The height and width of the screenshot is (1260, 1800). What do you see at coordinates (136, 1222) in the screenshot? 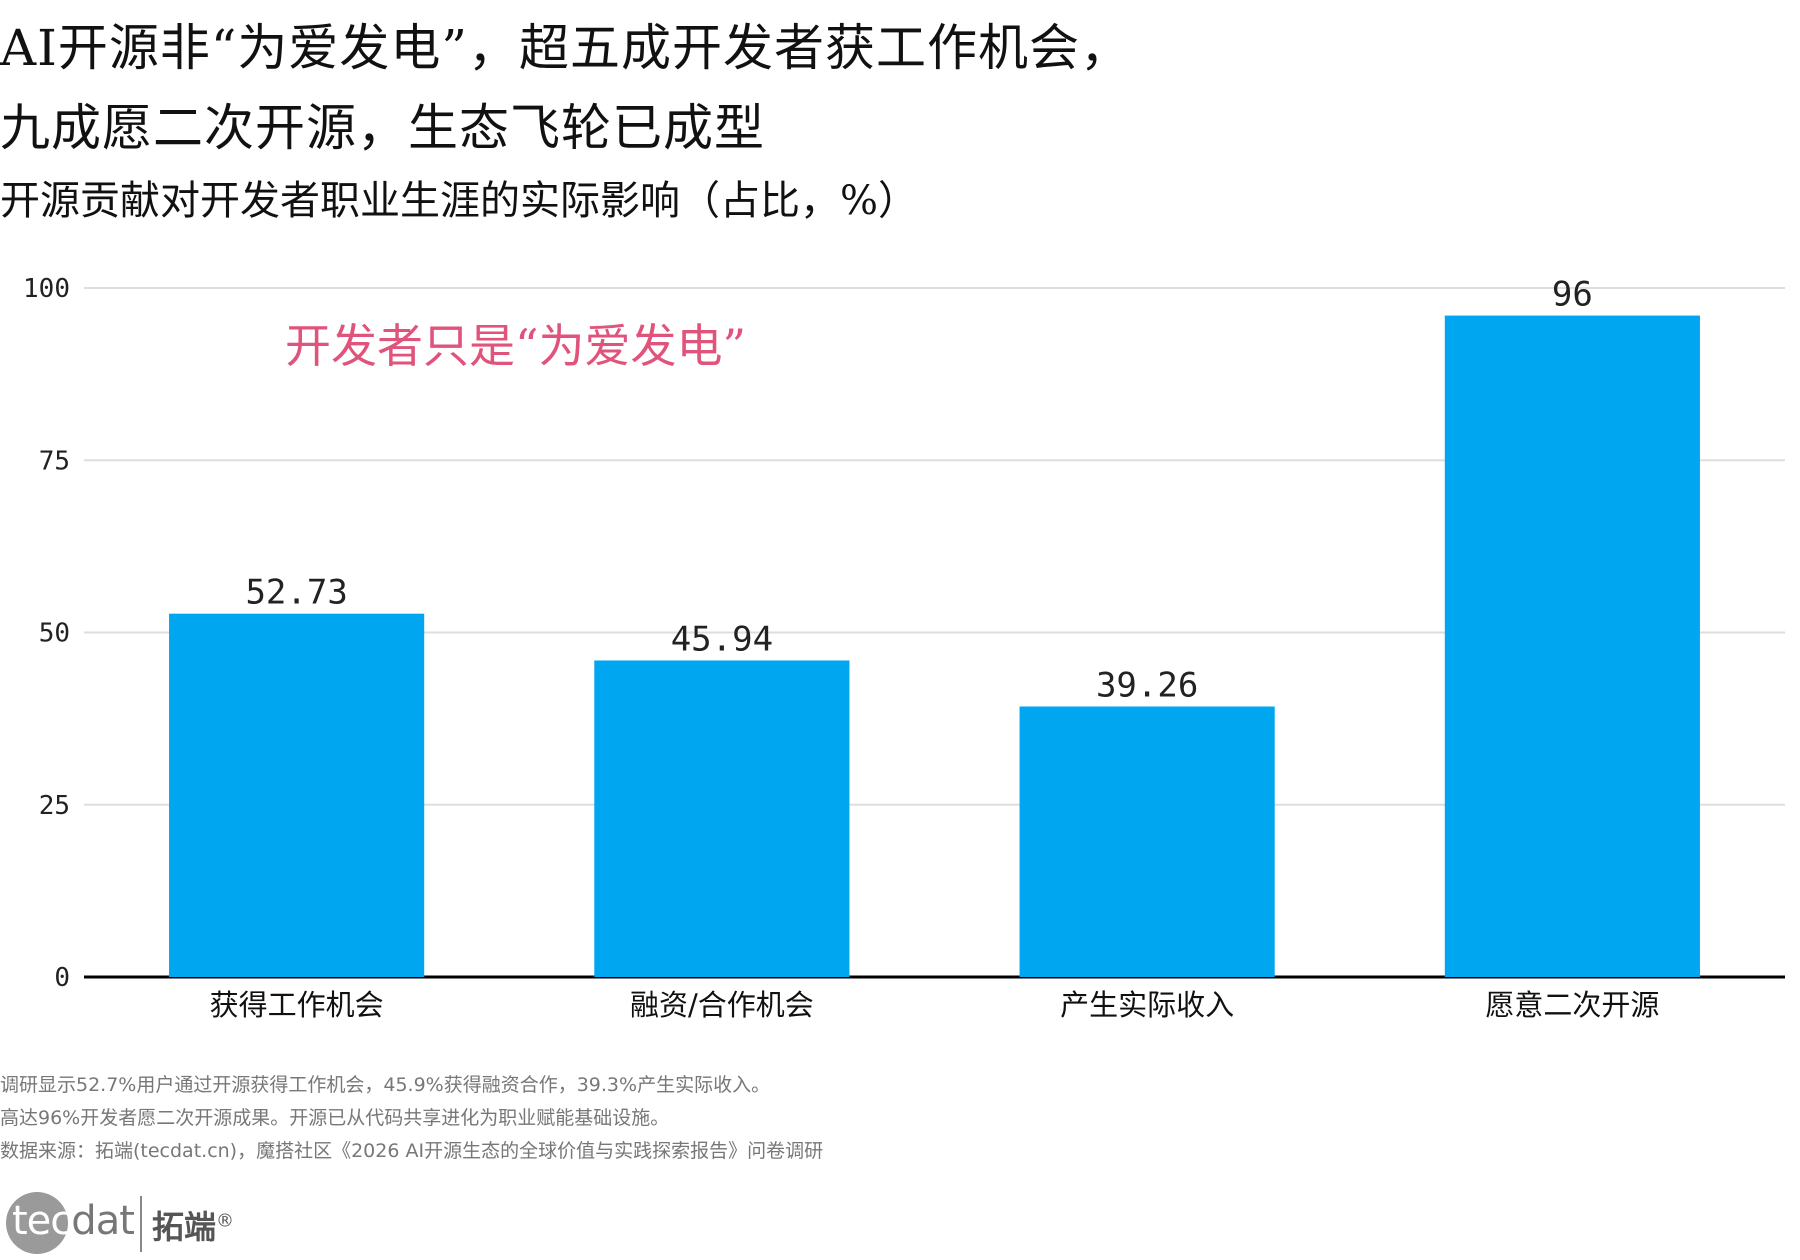
I see `tecdat-logo: tecdat 拓端®` at bounding box center [136, 1222].